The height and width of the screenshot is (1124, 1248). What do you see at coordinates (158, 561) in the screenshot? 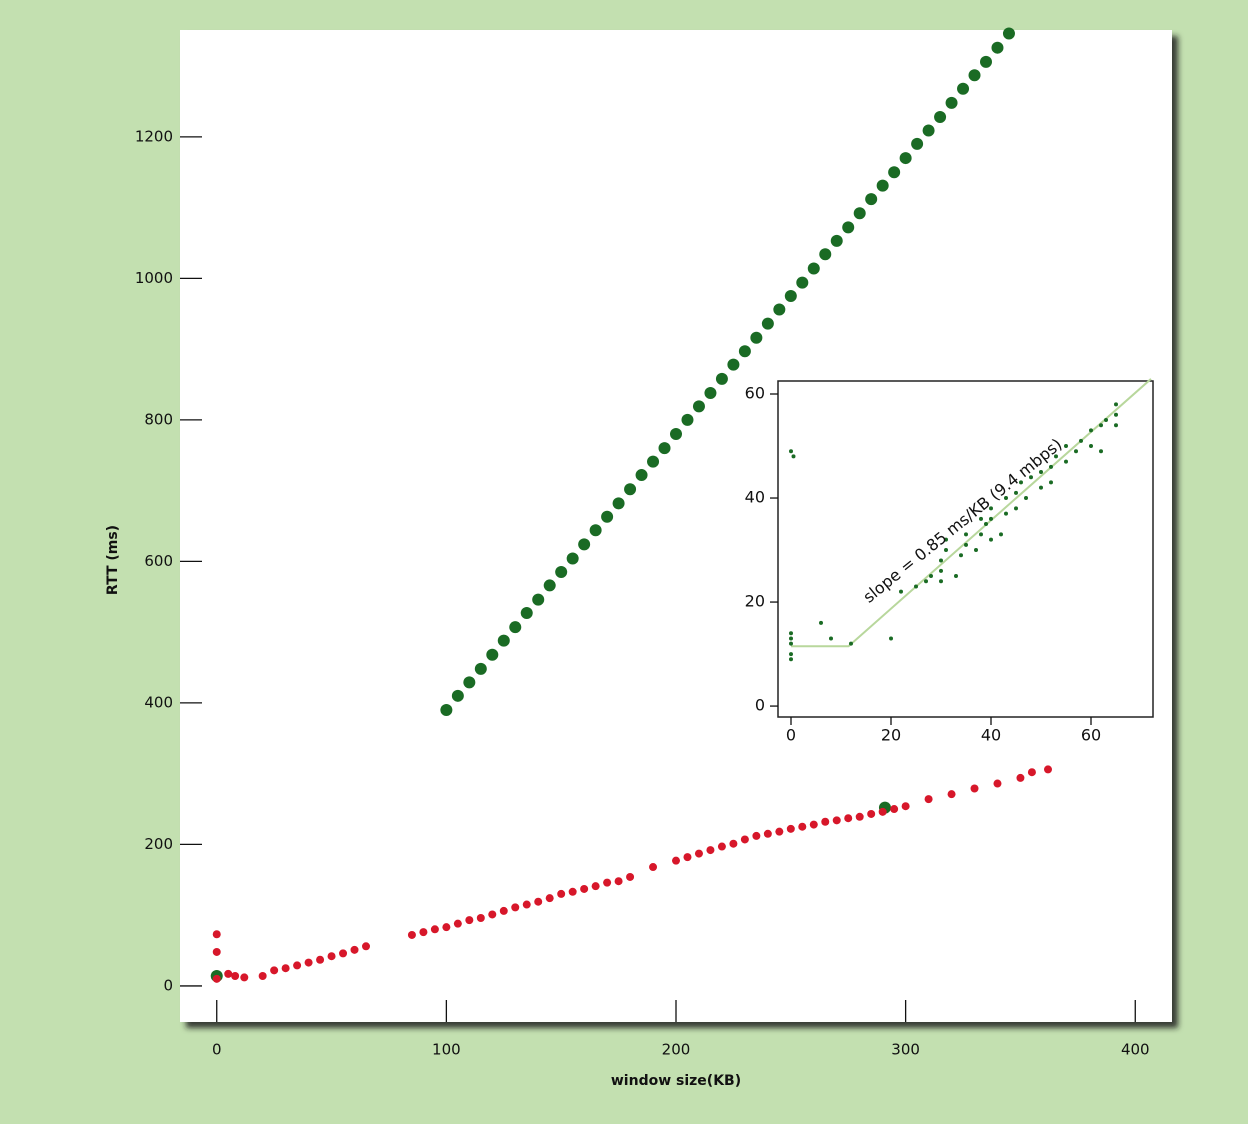
I see `y-tick-label: 600` at bounding box center [158, 561].